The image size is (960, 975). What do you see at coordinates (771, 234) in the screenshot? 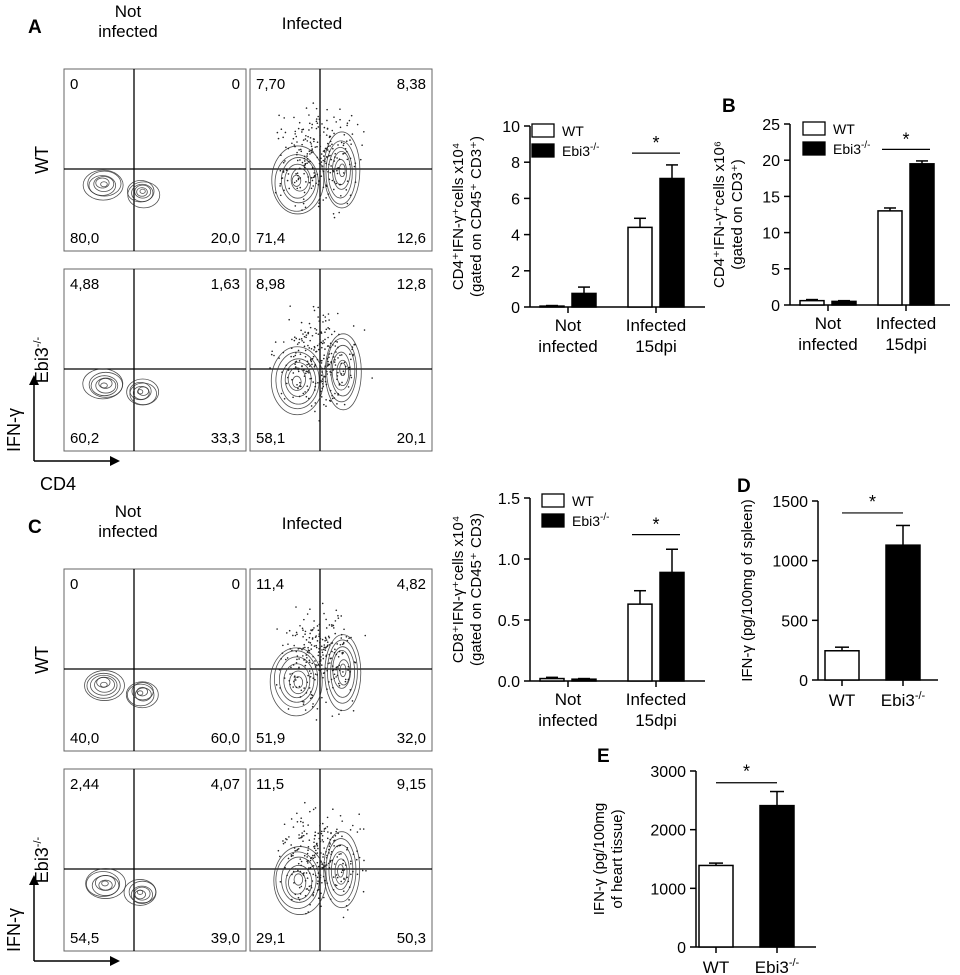
I see `y-tick-label: 10` at bounding box center [771, 234].